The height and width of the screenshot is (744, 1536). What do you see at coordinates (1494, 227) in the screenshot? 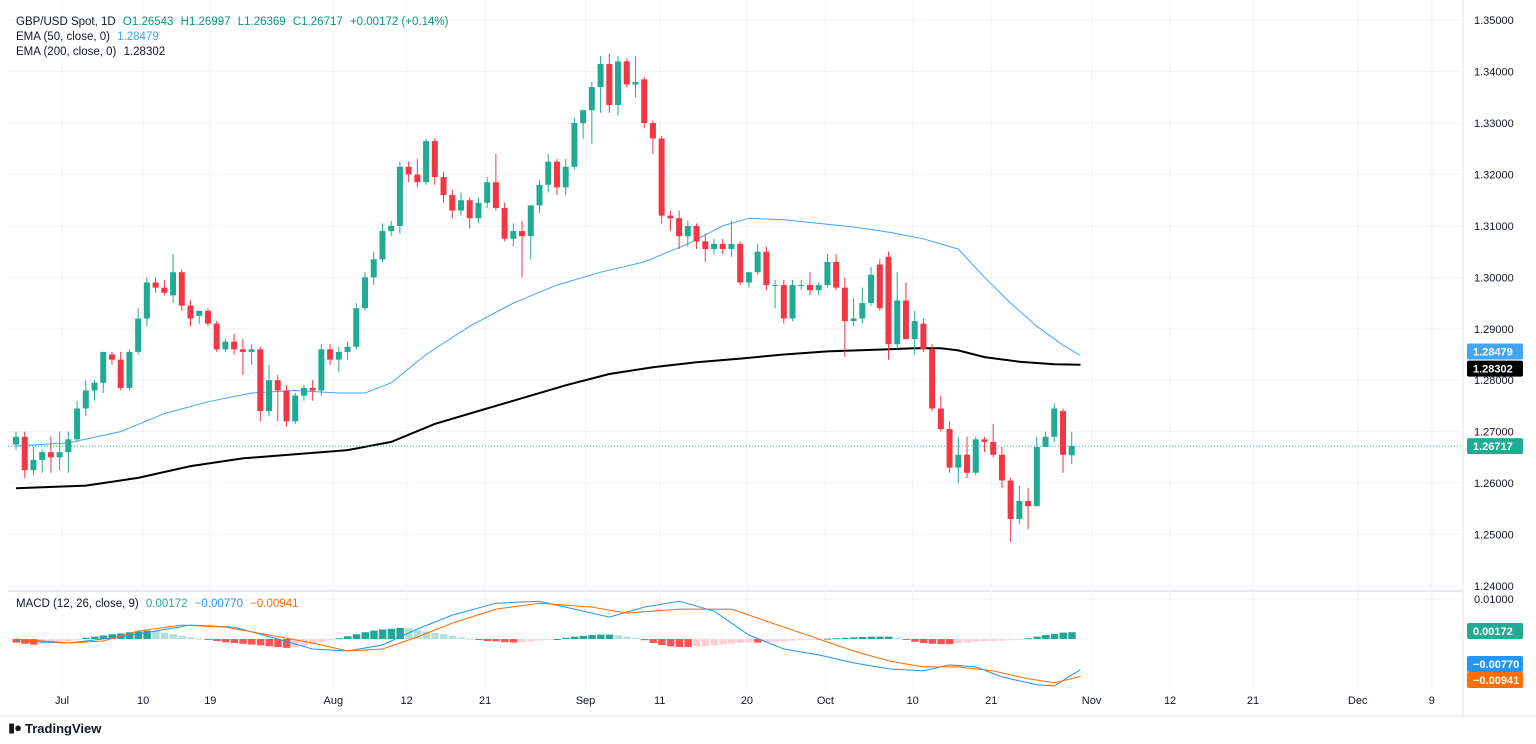
I see `y-tick-label: 1.31000` at bounding box center [1494, 227].